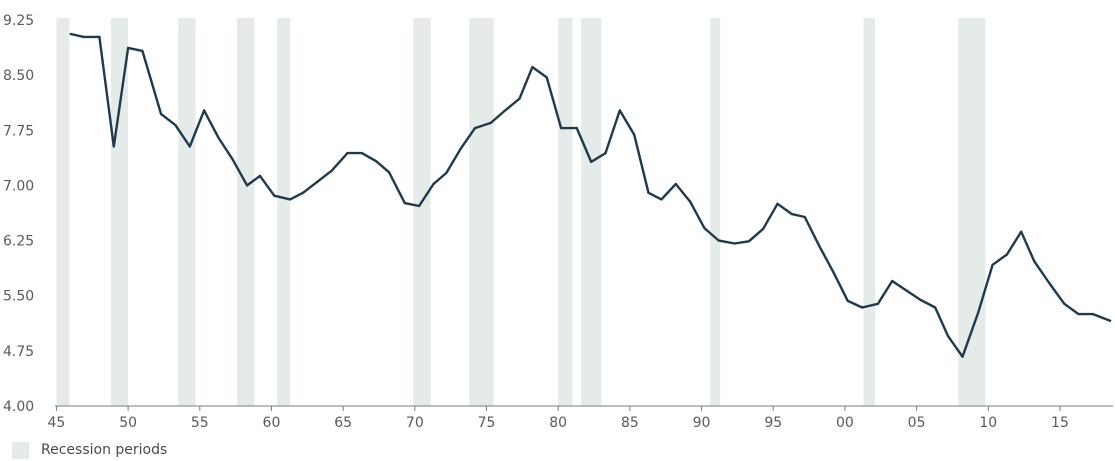  What do you see at coordinates (200, 423) in the screenshot?
I see `x-tick-label: 55` at bounding box center [200, 423].